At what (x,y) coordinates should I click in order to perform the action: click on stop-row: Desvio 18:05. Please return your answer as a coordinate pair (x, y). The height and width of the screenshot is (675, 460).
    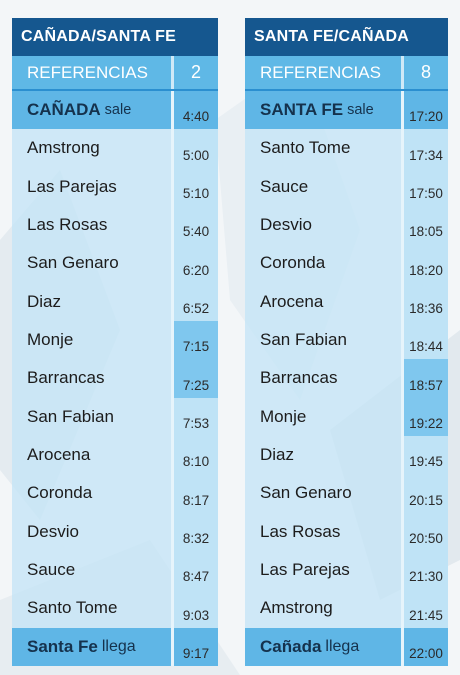
    Looking at the image, I should click on (346, 225).